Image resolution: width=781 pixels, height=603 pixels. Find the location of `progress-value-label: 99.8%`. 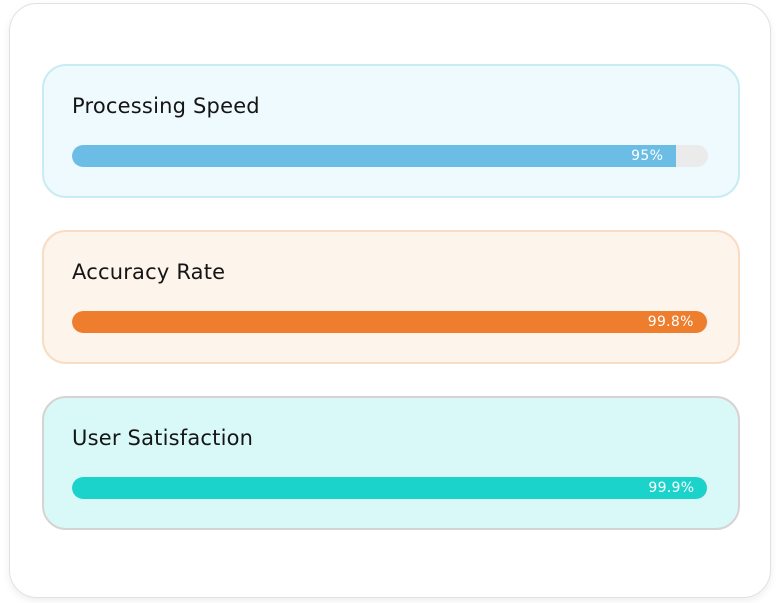

progress-value-label: 99.8% is located at coordinates (670, 322).